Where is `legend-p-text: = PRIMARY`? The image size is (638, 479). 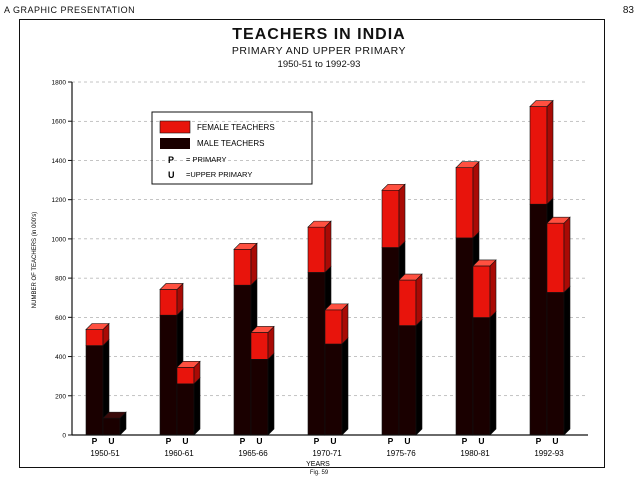
legend-p-text: = PRIMARY is located at coordinates (206, 159).